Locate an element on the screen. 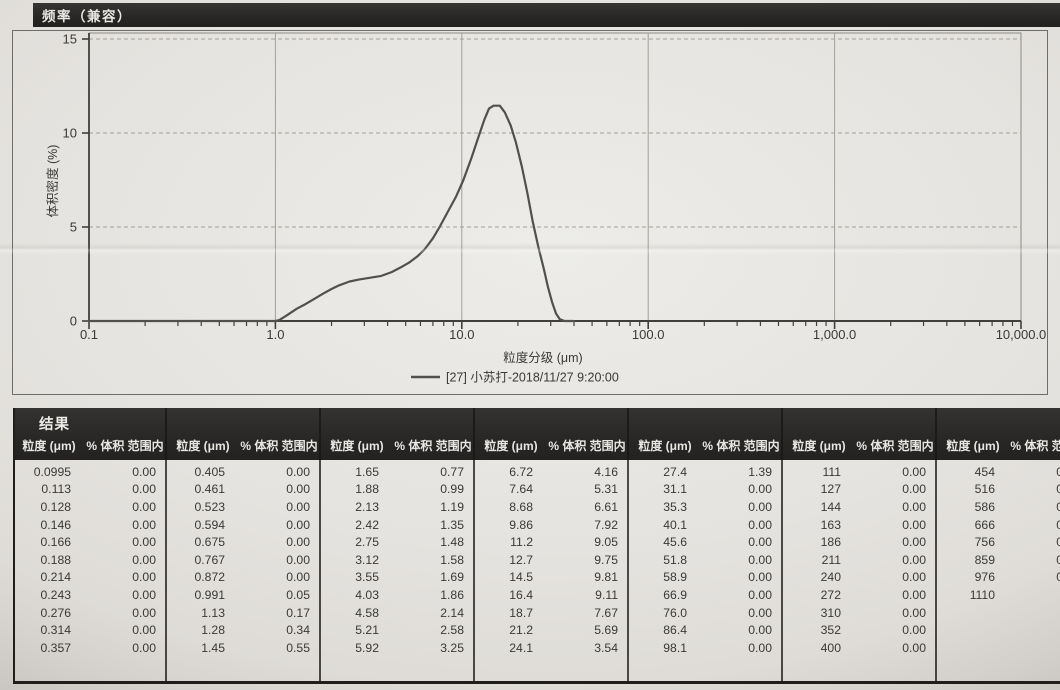  x-tick-label: 1.0 is located at coordinates (275, 334).